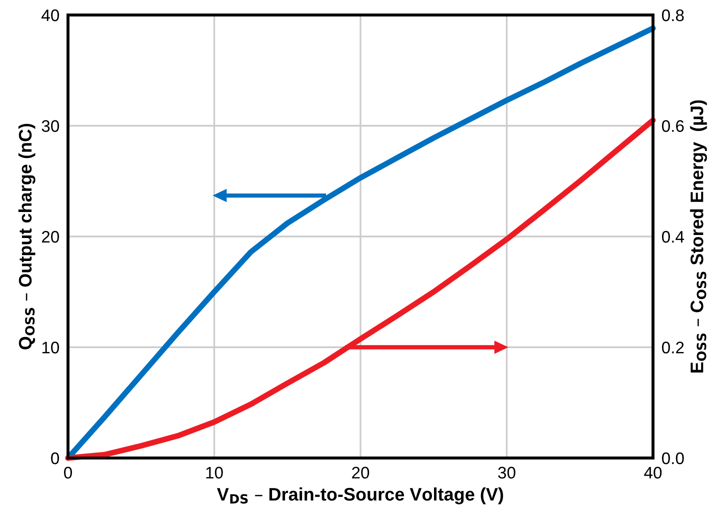  Describe the element at coordinates (68, 472) in the screenshot. I see `x-tick-label: 0` at that location.